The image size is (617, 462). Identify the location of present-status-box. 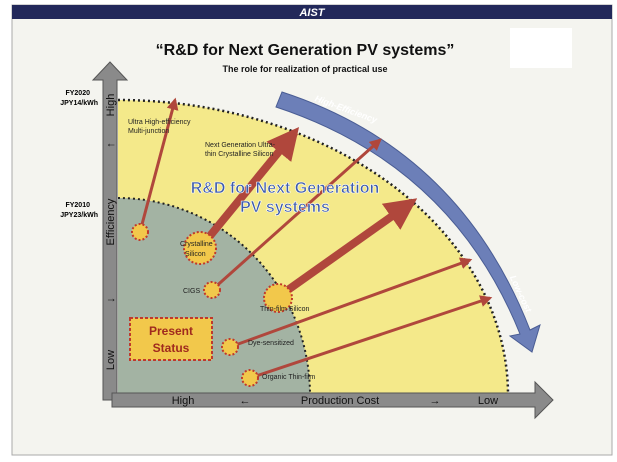
(171, 339).